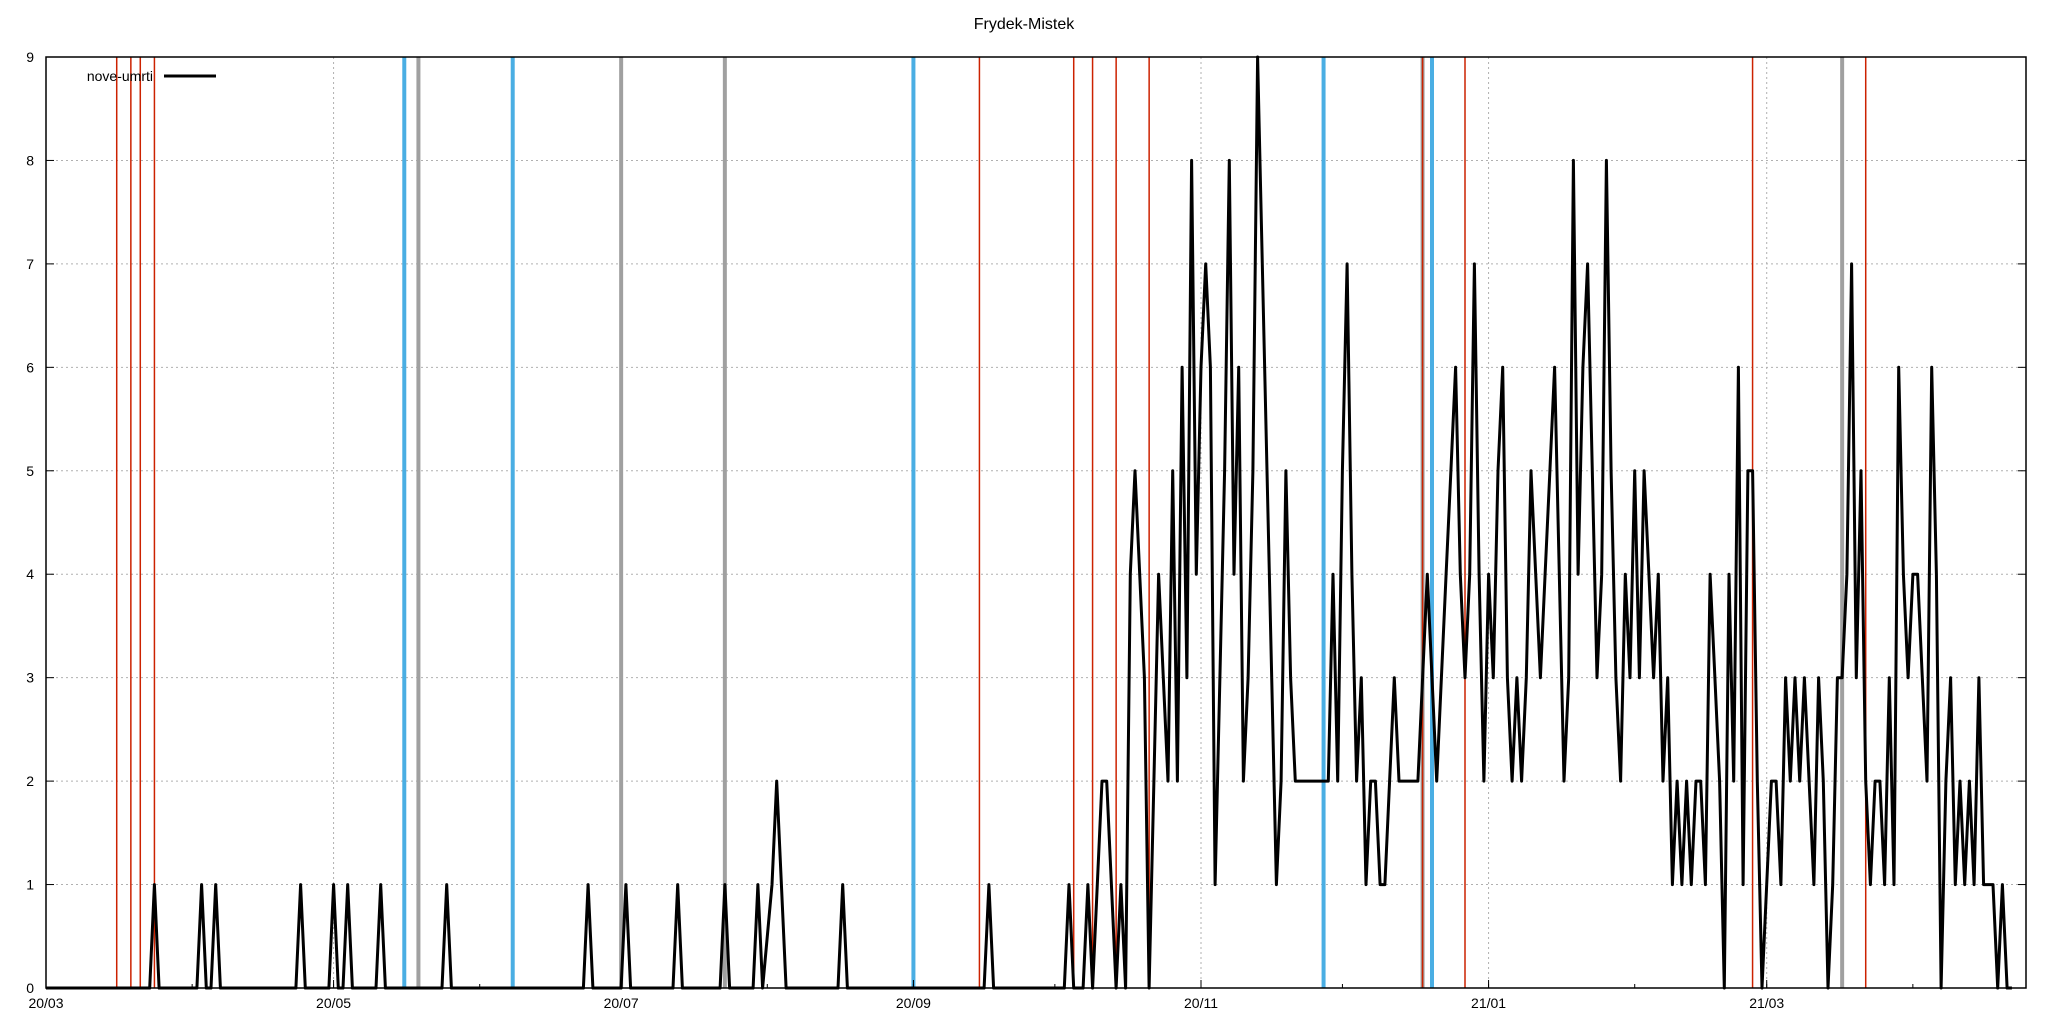  I want to click on y-tick-label: 0, so click(30, 988).